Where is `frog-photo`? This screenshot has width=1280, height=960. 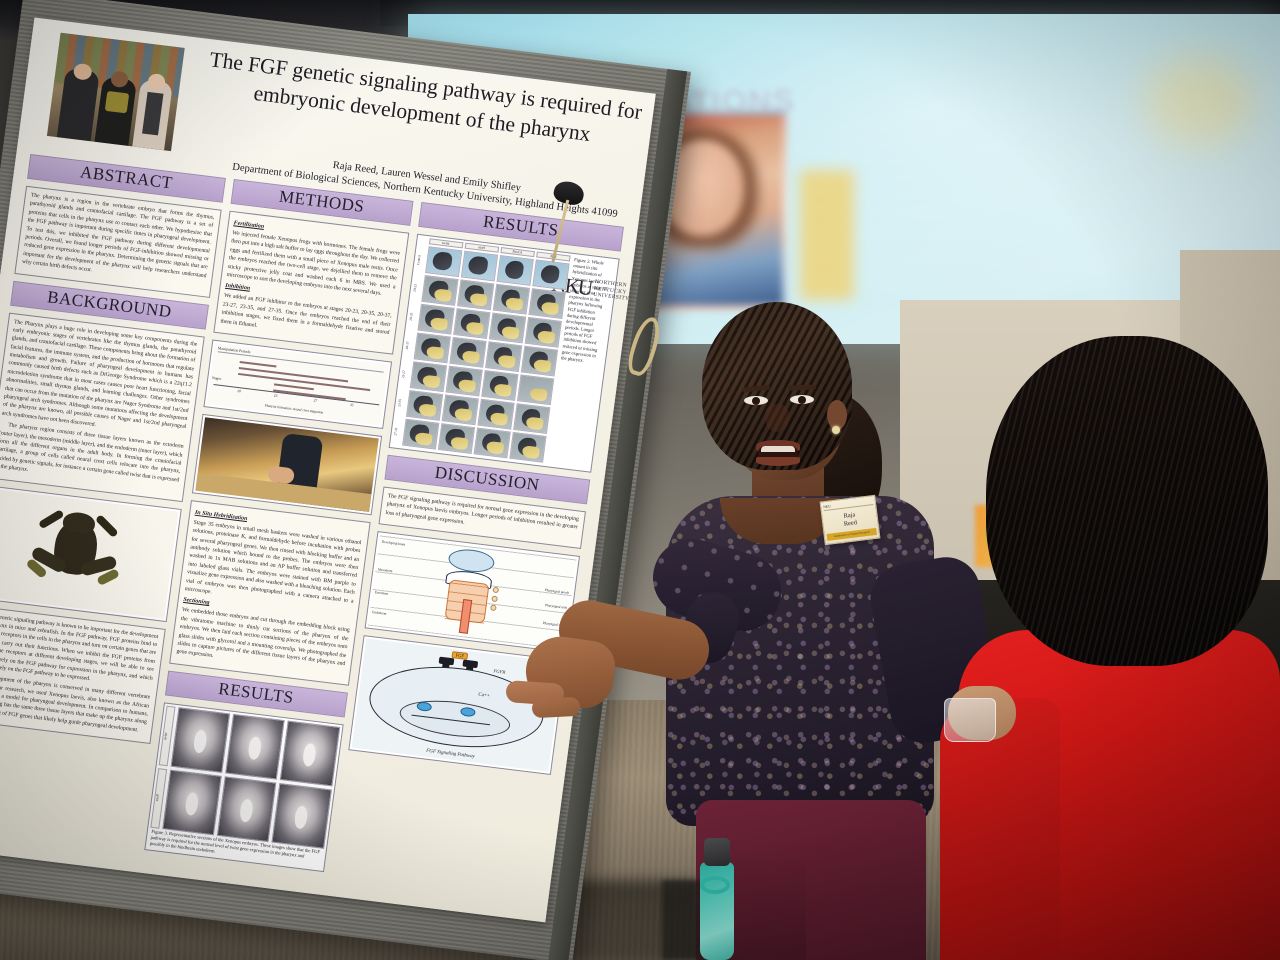
frog-photo is located at coordinates (89, 553).